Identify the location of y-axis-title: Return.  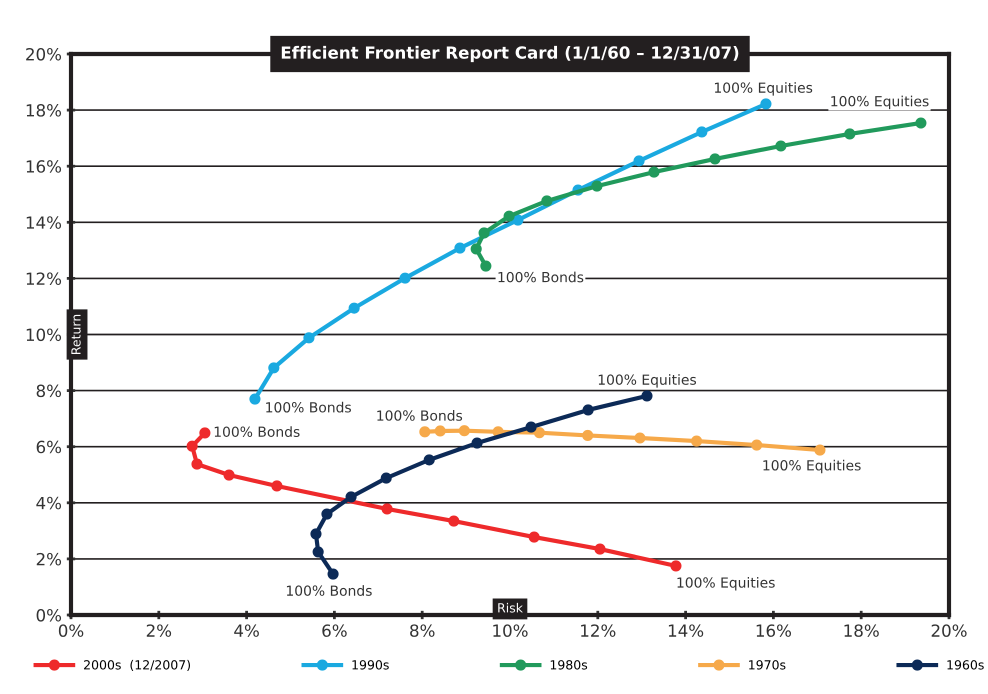
(76, 334).